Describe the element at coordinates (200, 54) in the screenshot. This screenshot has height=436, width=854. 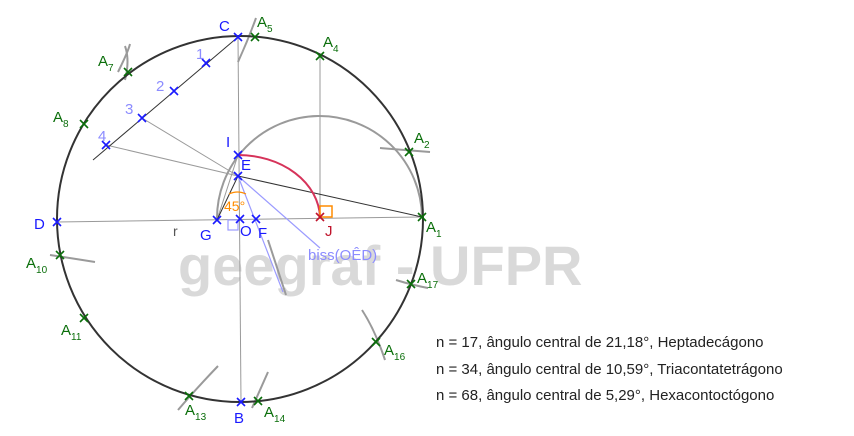
I see `label-n1: 1` at that location.